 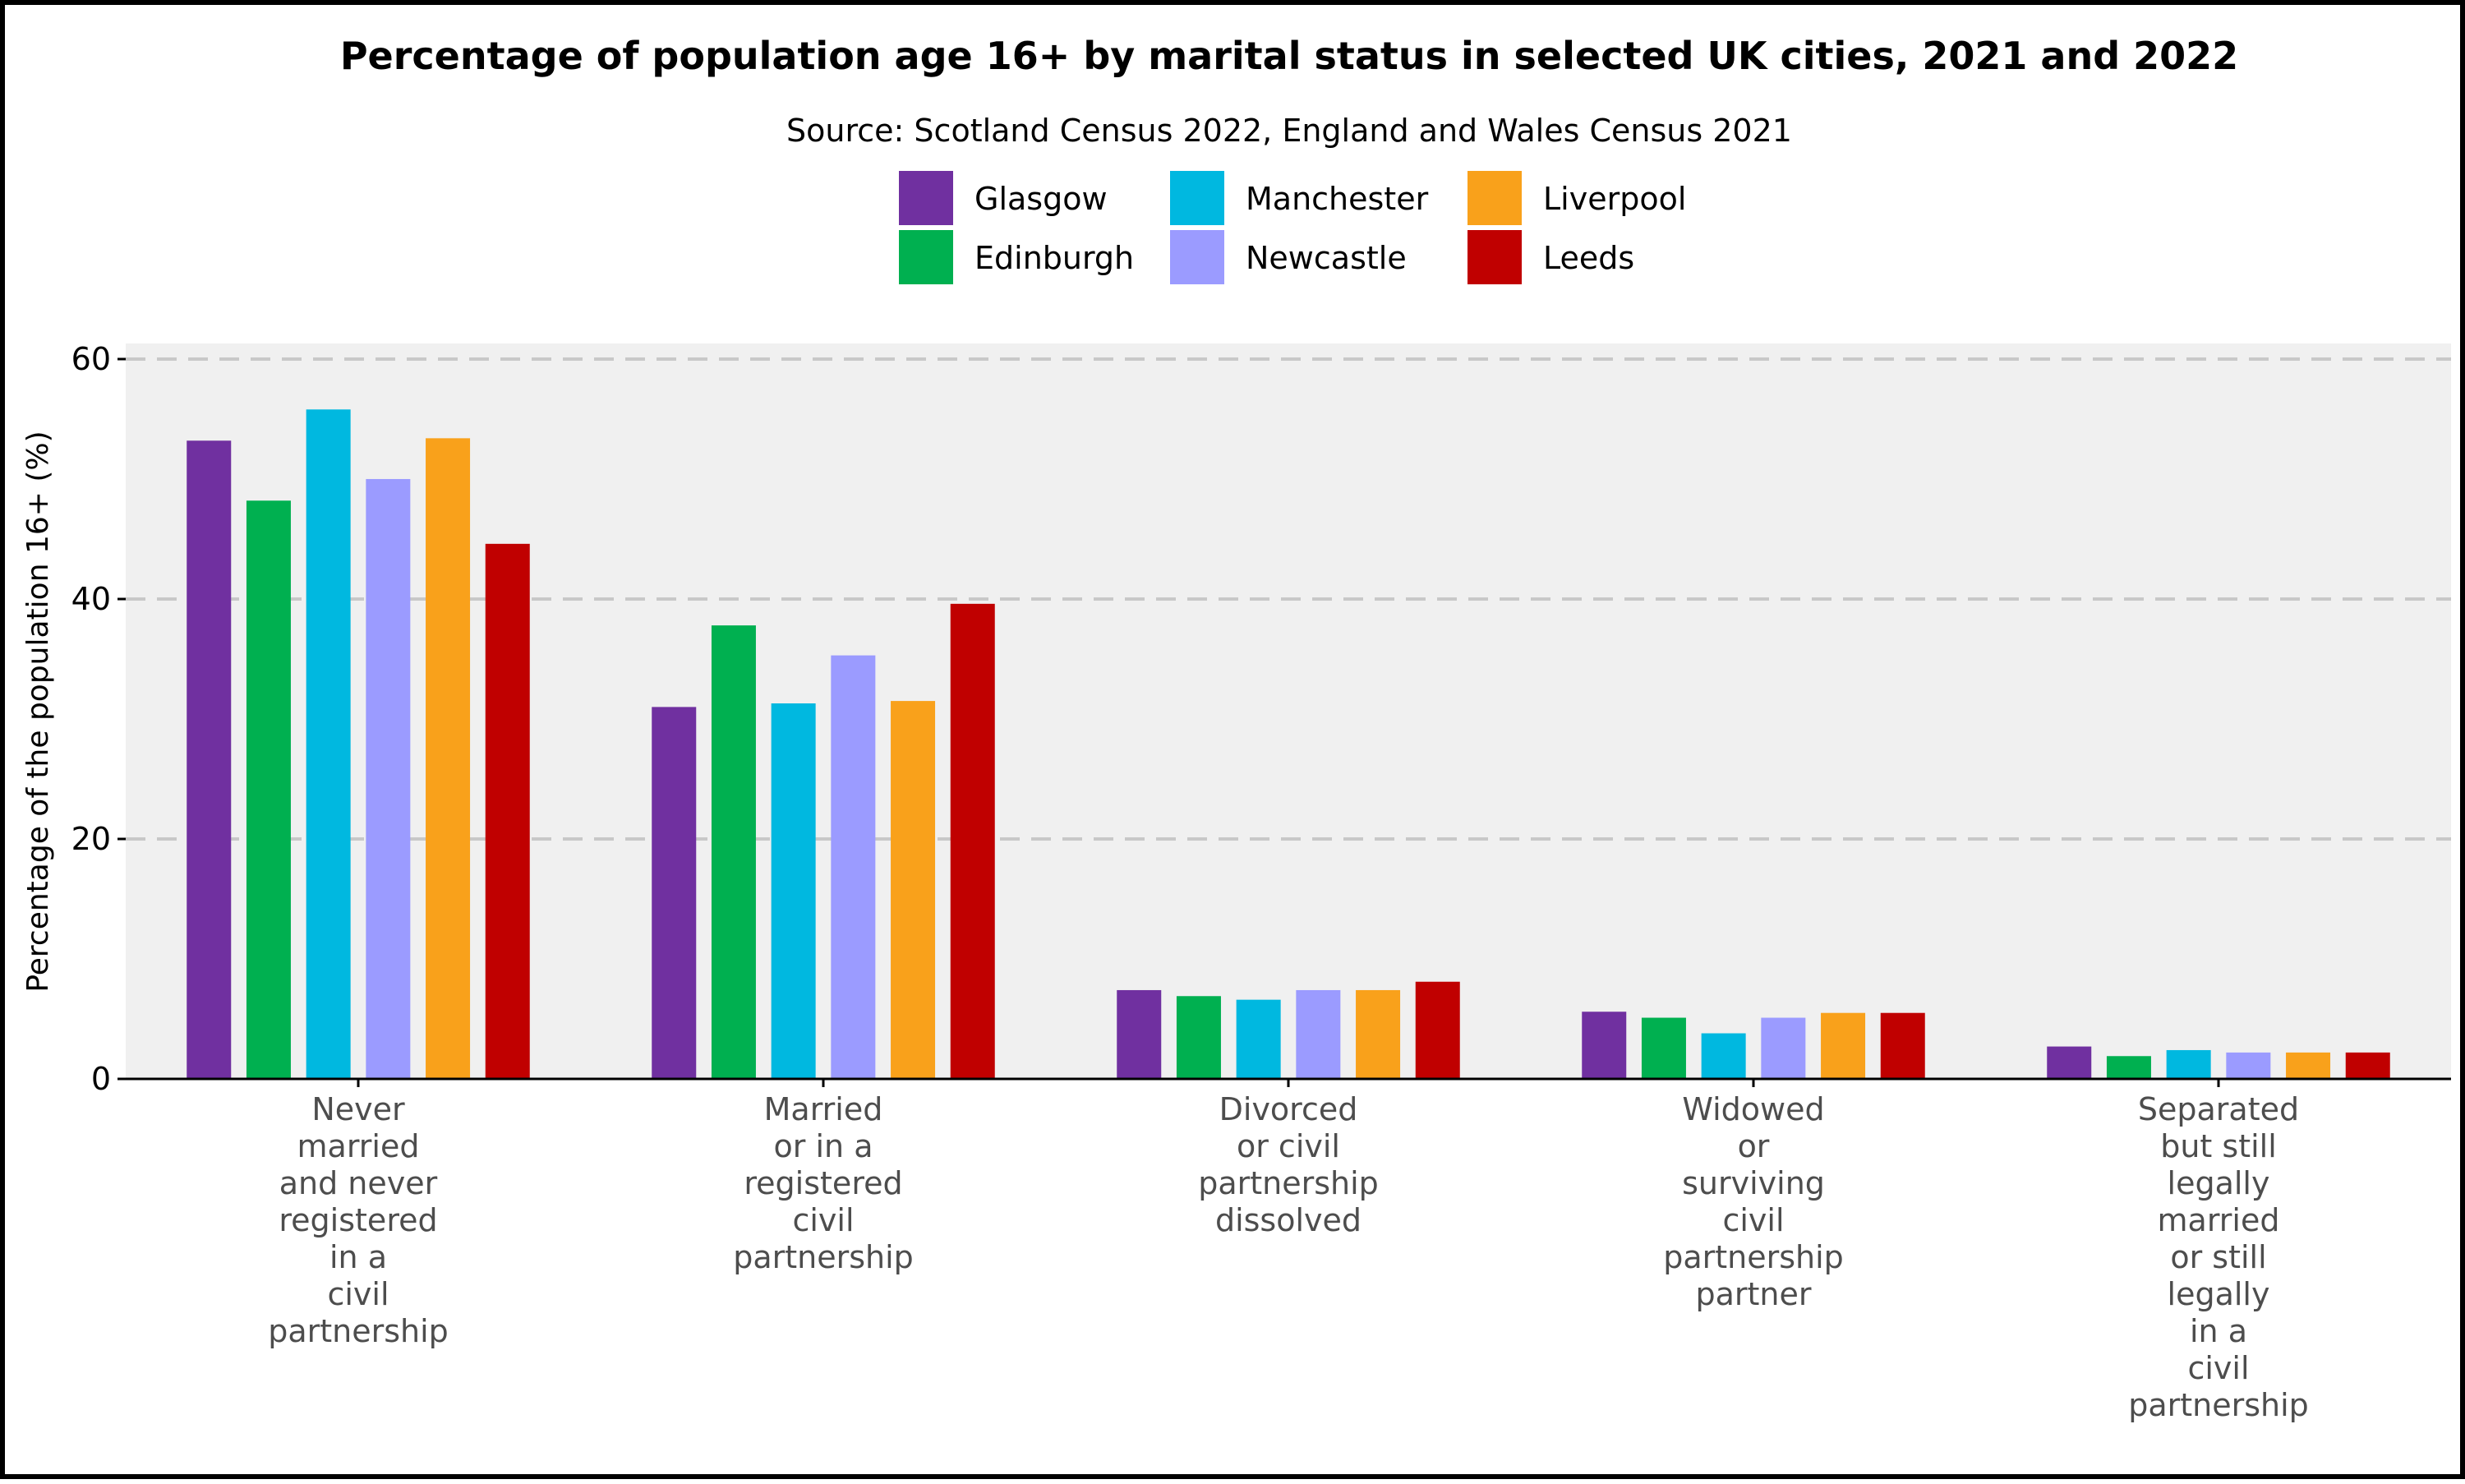 I want to click on legend-label-edinburgh: Edinburgh, so click(x=1054, y=258).